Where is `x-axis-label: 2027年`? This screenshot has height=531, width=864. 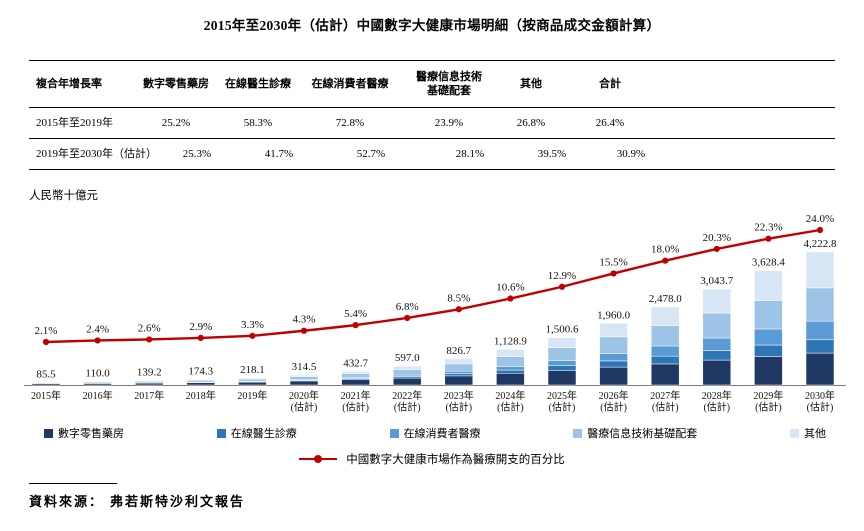 x-axis-label: 2027年 is located at coordinates (665, 395).